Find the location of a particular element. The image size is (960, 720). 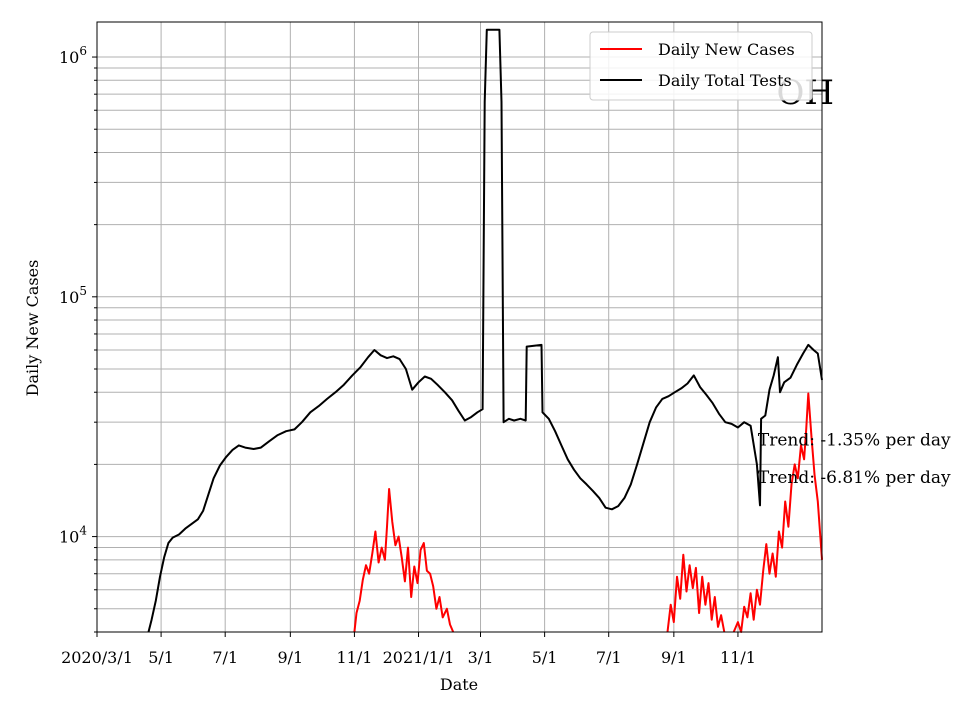

y-tick-label: 10⁴ is located at coordinates (73, 535).